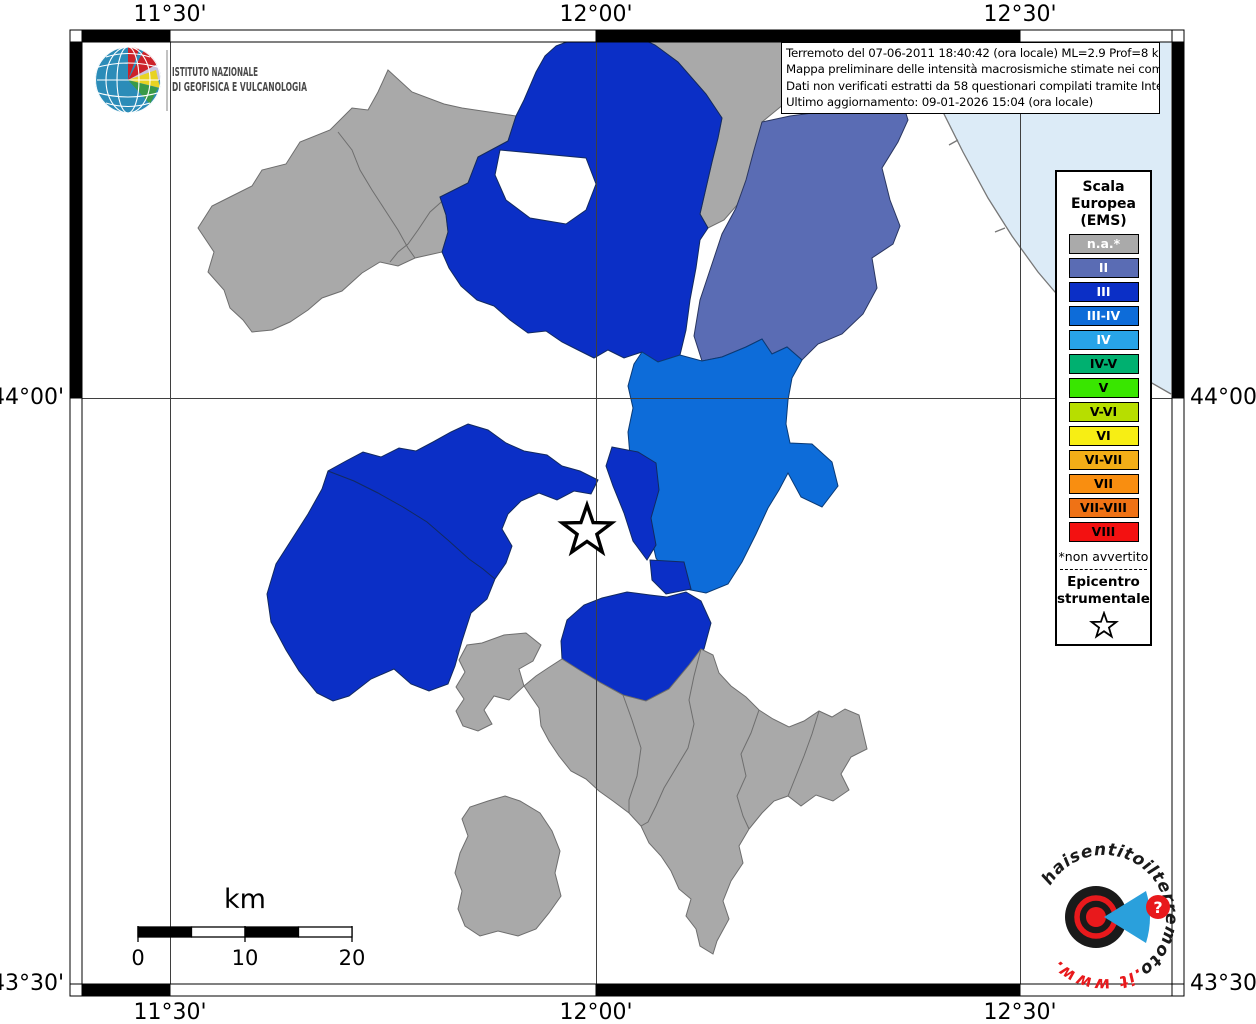 Image resolution: width=1256 pixels, height=1024 pixels. I want to click on legend-item-iii: III, so click(1103, 292).